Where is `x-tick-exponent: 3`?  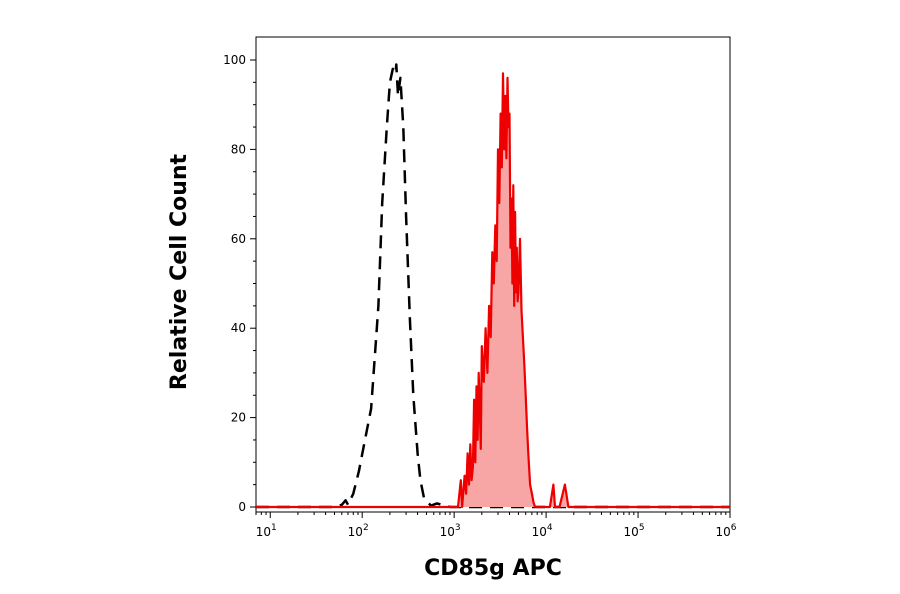 x-tick-exponent: 3 is located at coordinates (458, 528).